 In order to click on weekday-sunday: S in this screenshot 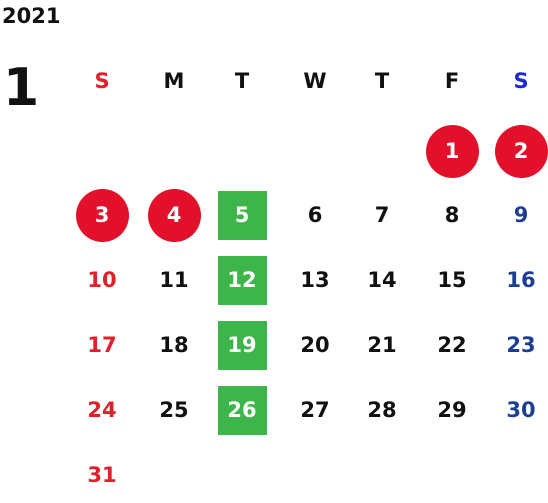, I will do `click(102, 81)`.